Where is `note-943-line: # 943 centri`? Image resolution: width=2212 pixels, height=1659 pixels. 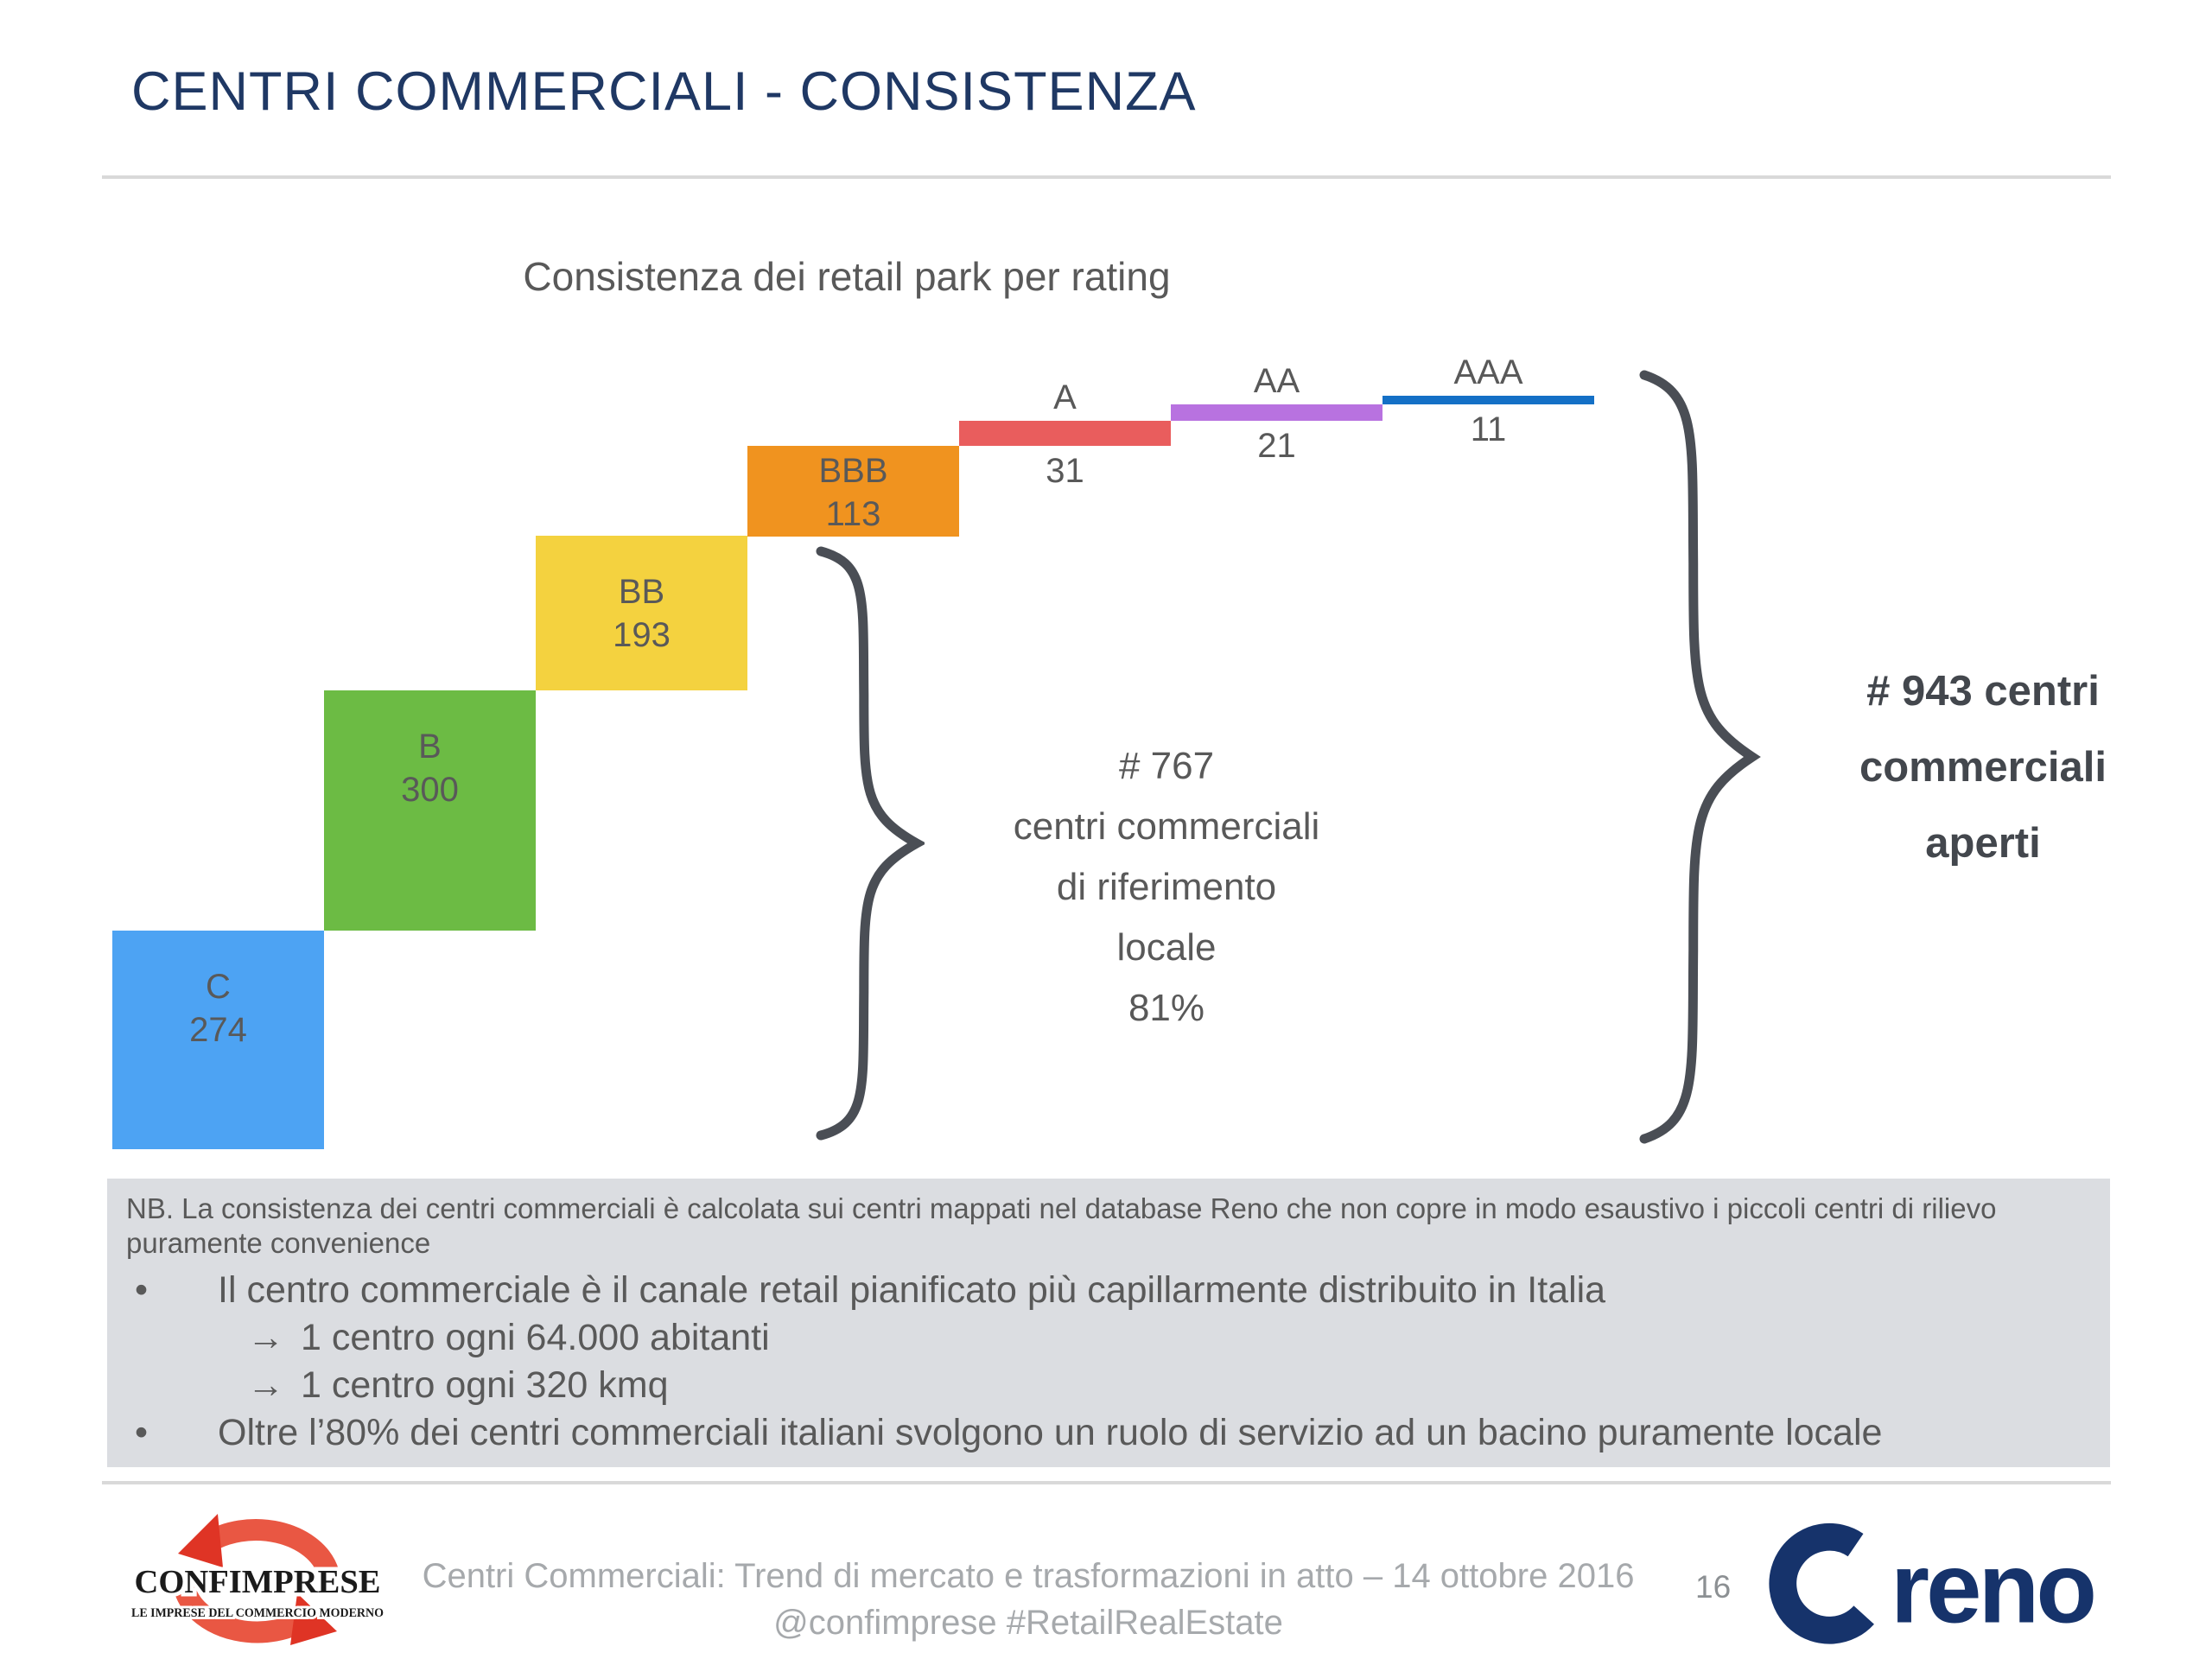
note-943-line: # 943 centri is located at coordinates (1983, 691).